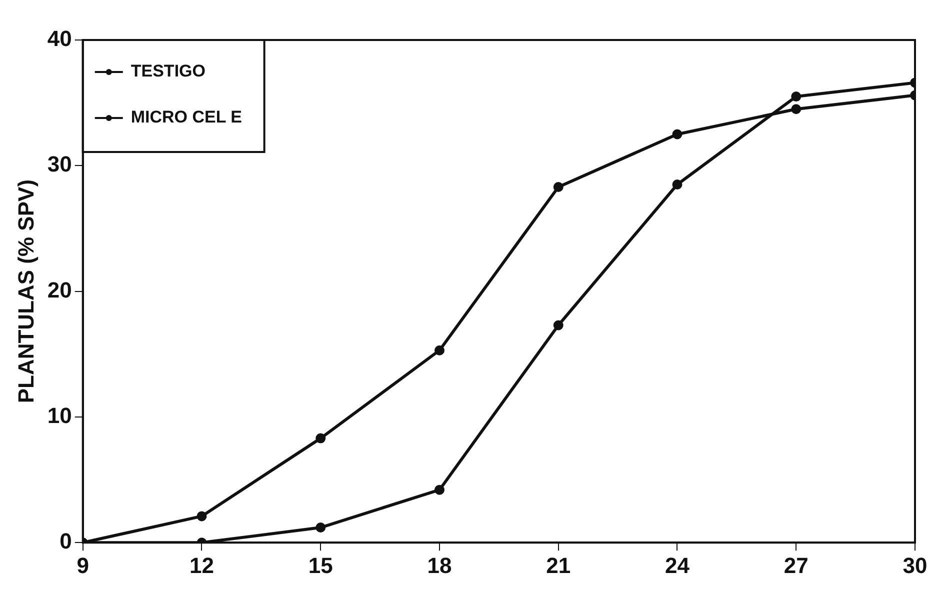  I want to click on y-tick-label: 20, so click(59, 289).